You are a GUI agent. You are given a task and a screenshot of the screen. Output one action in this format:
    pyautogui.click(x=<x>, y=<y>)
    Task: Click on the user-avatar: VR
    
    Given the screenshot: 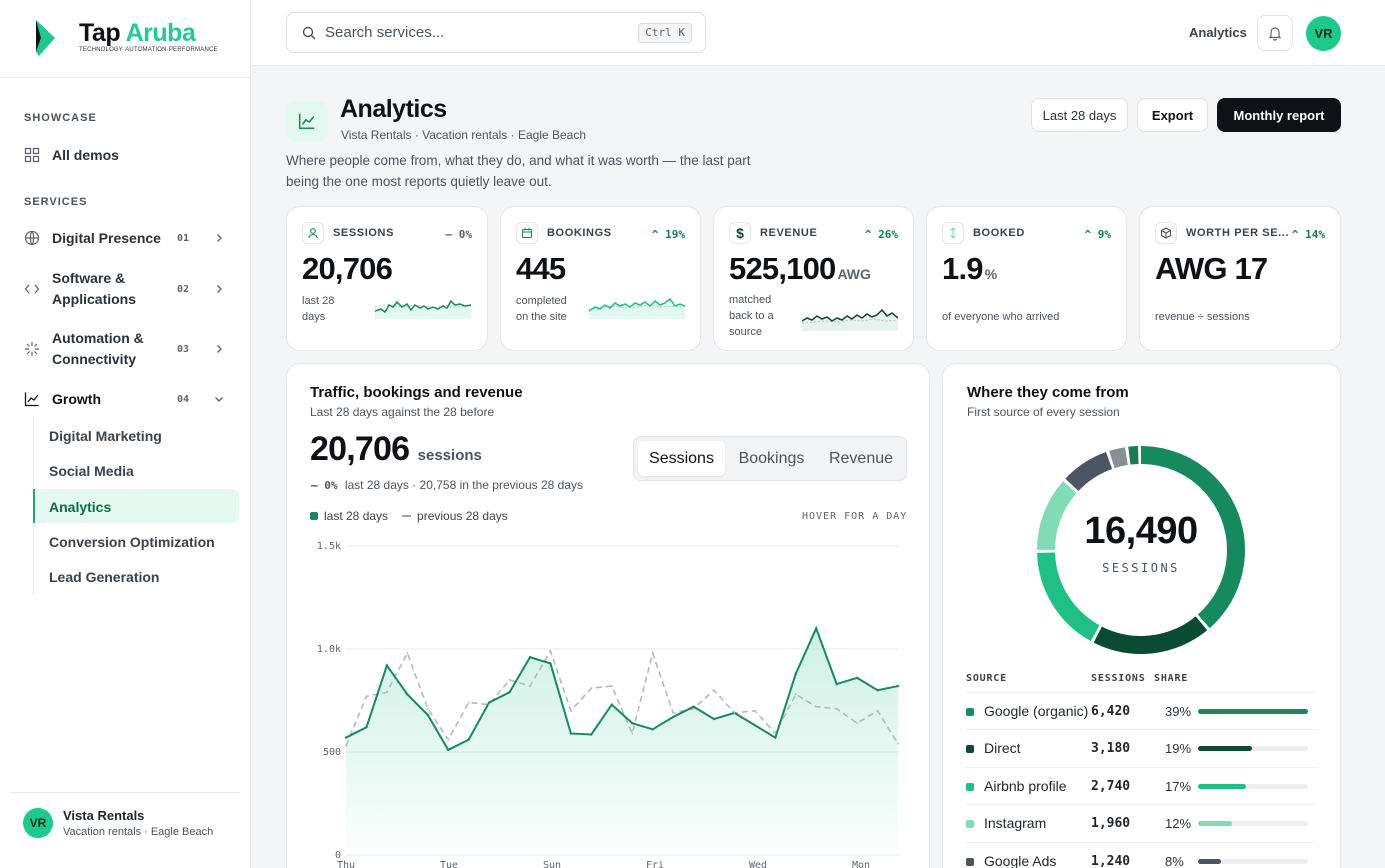 What is the action you would take?
    pyautogui.click(x=1323, y=33)
    